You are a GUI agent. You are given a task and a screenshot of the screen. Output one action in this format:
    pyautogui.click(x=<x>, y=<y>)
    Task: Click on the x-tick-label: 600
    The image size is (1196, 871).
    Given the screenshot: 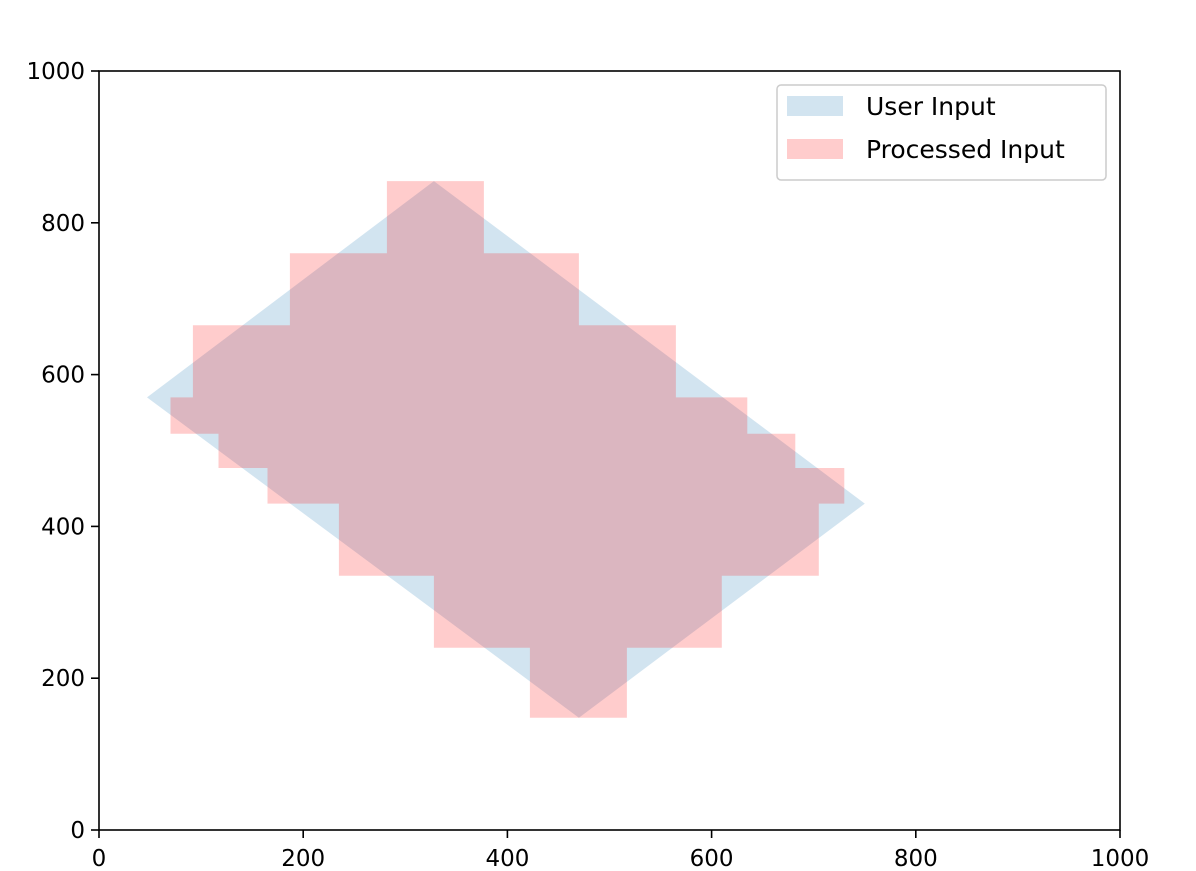 What is the action you would take?
    pyautogui.click(x=712, y=858)
    